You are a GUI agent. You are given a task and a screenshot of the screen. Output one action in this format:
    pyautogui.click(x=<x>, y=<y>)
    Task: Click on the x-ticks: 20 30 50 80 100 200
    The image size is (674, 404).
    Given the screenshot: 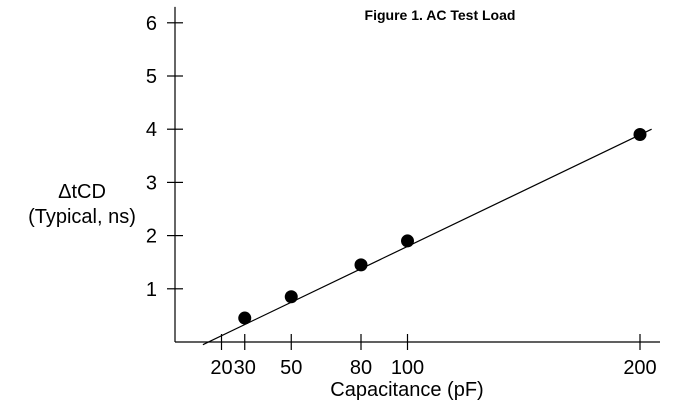 What is the action you would take?
    pyautogui.click(x=433, y=356)
    